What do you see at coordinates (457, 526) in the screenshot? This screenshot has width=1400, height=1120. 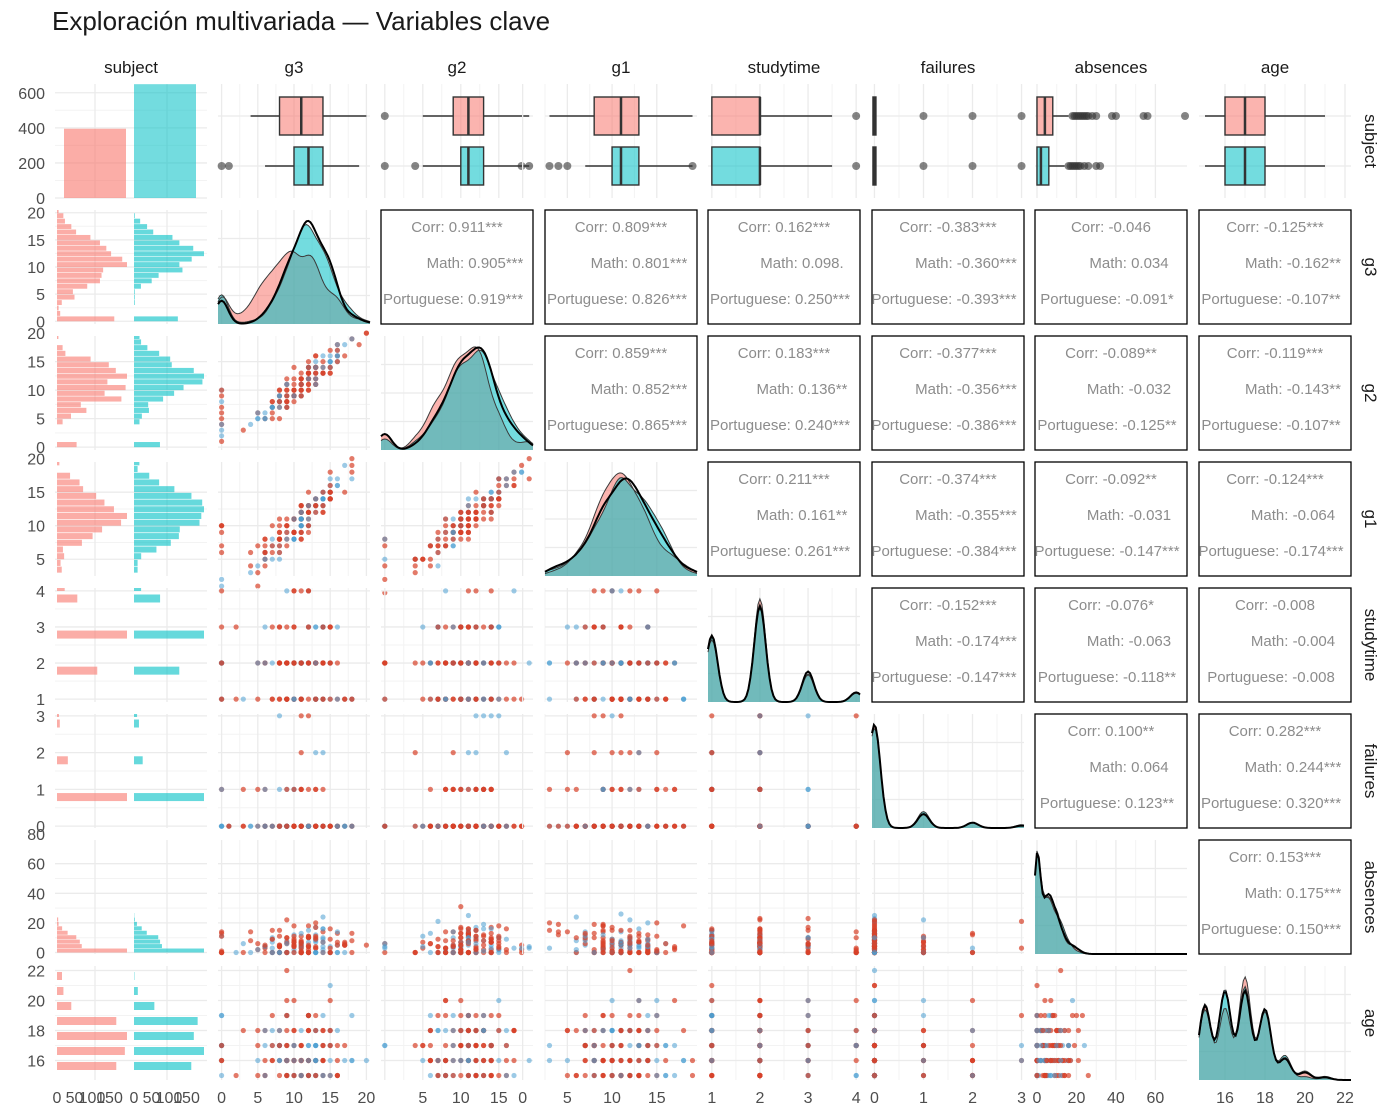 I see `scatter-g1-g2` at bounding box center [457, 526].